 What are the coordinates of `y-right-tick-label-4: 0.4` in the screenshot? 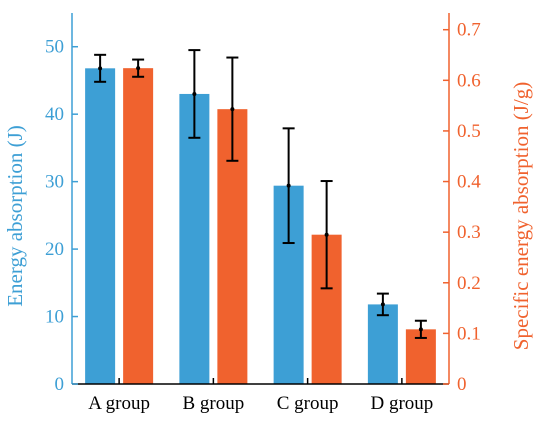 It's located at (469, 182).